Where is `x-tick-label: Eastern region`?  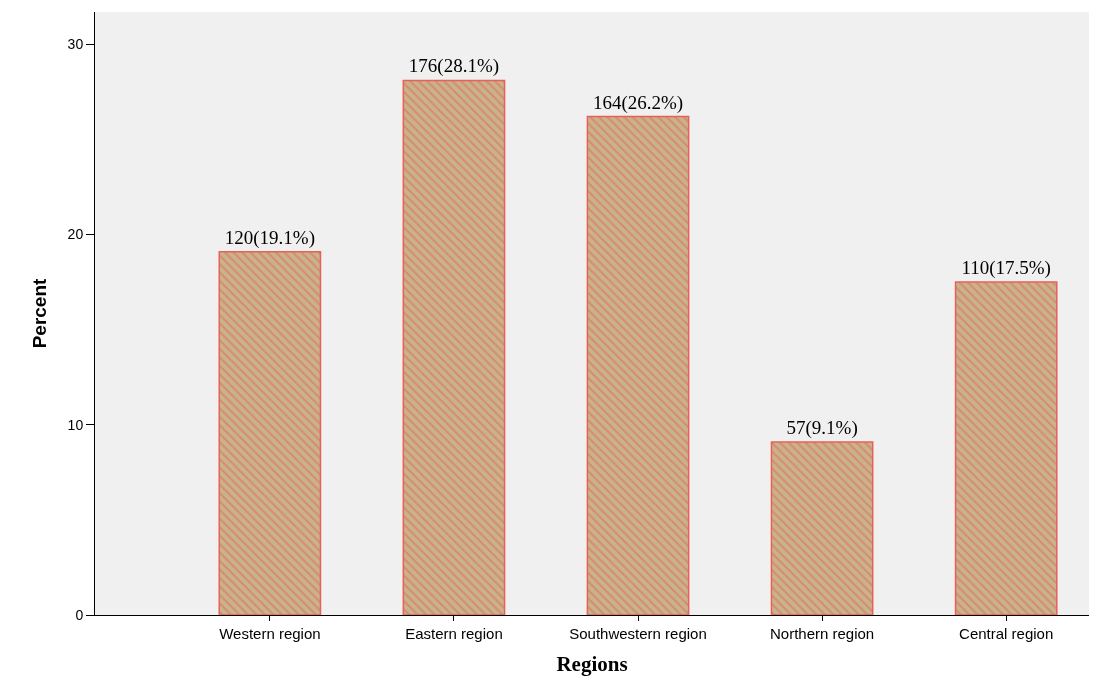 x-tick-label: Eastern region is located at coordinates (454, 633).